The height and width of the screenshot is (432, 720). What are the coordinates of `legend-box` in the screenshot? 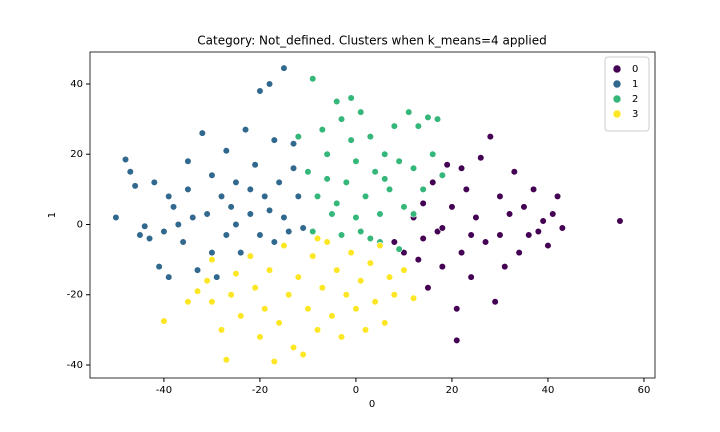 It's located at (627, 94).